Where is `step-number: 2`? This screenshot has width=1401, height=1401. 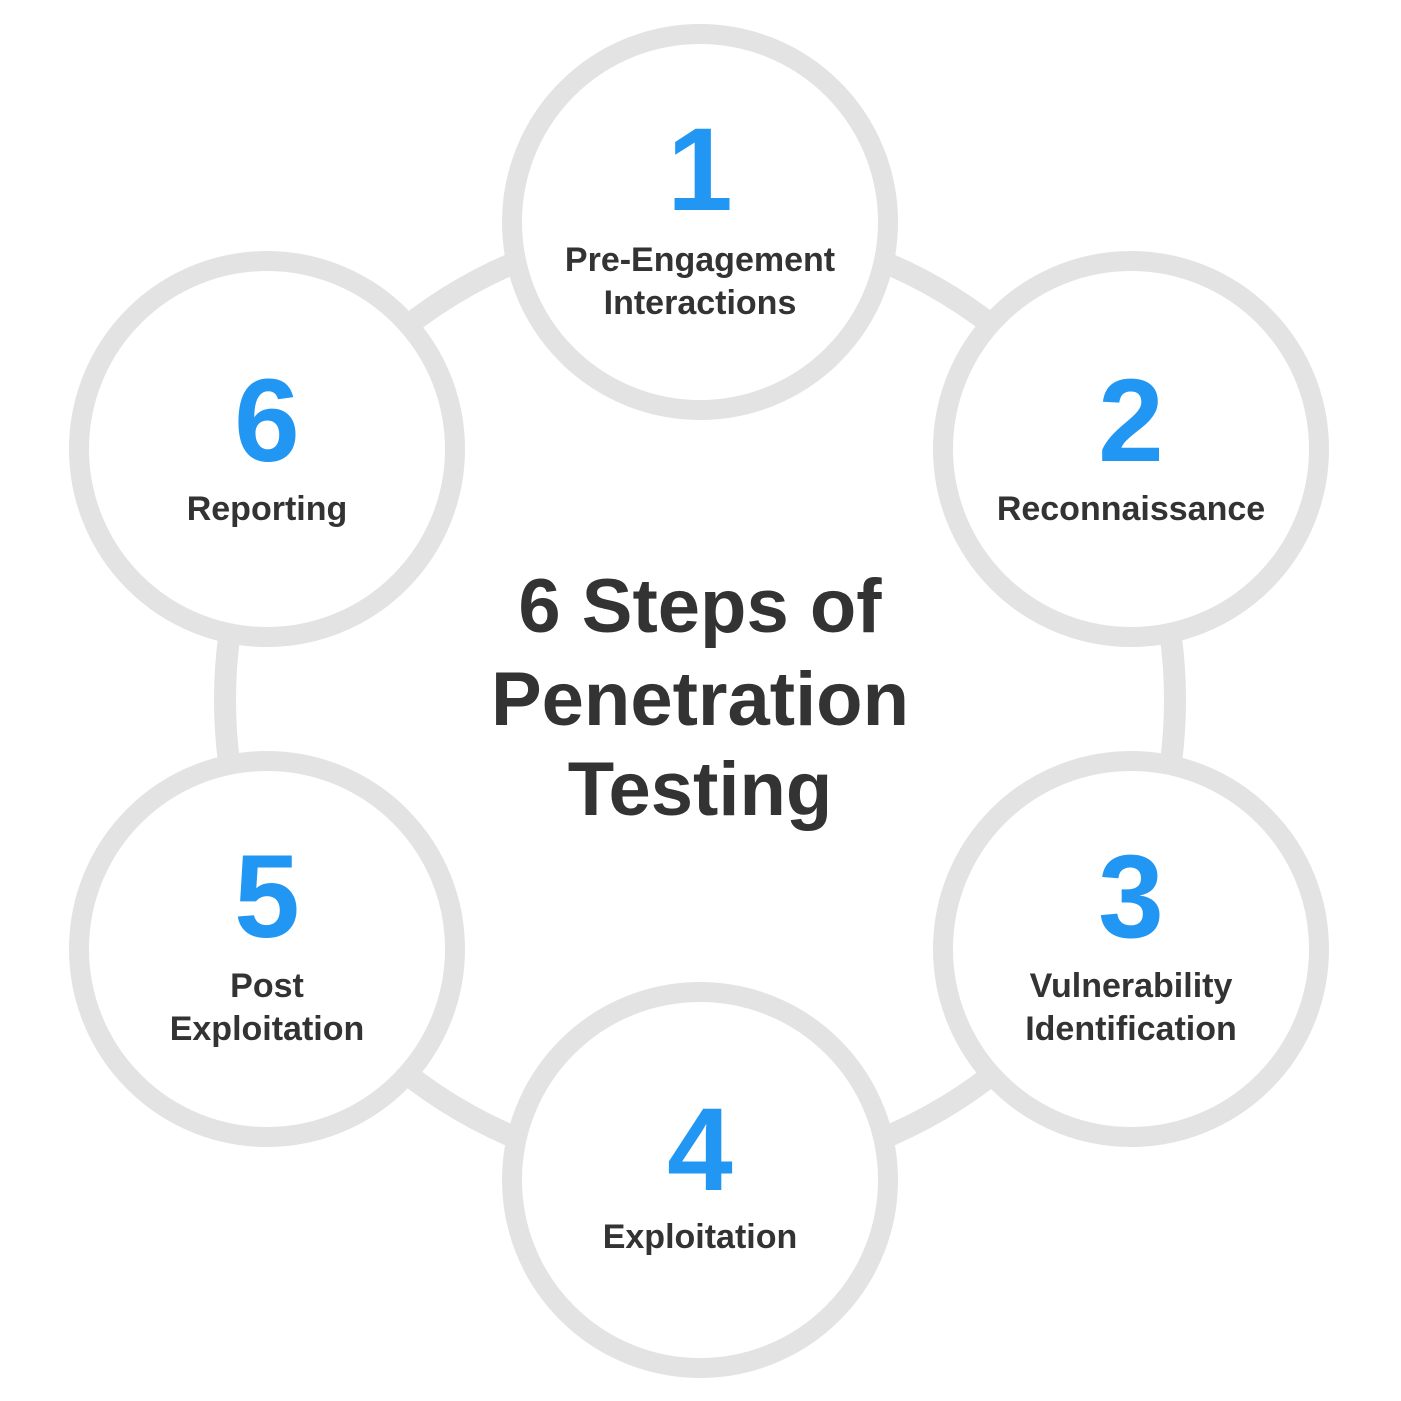
step-number: 2 is located at coordinates (1131, 421).